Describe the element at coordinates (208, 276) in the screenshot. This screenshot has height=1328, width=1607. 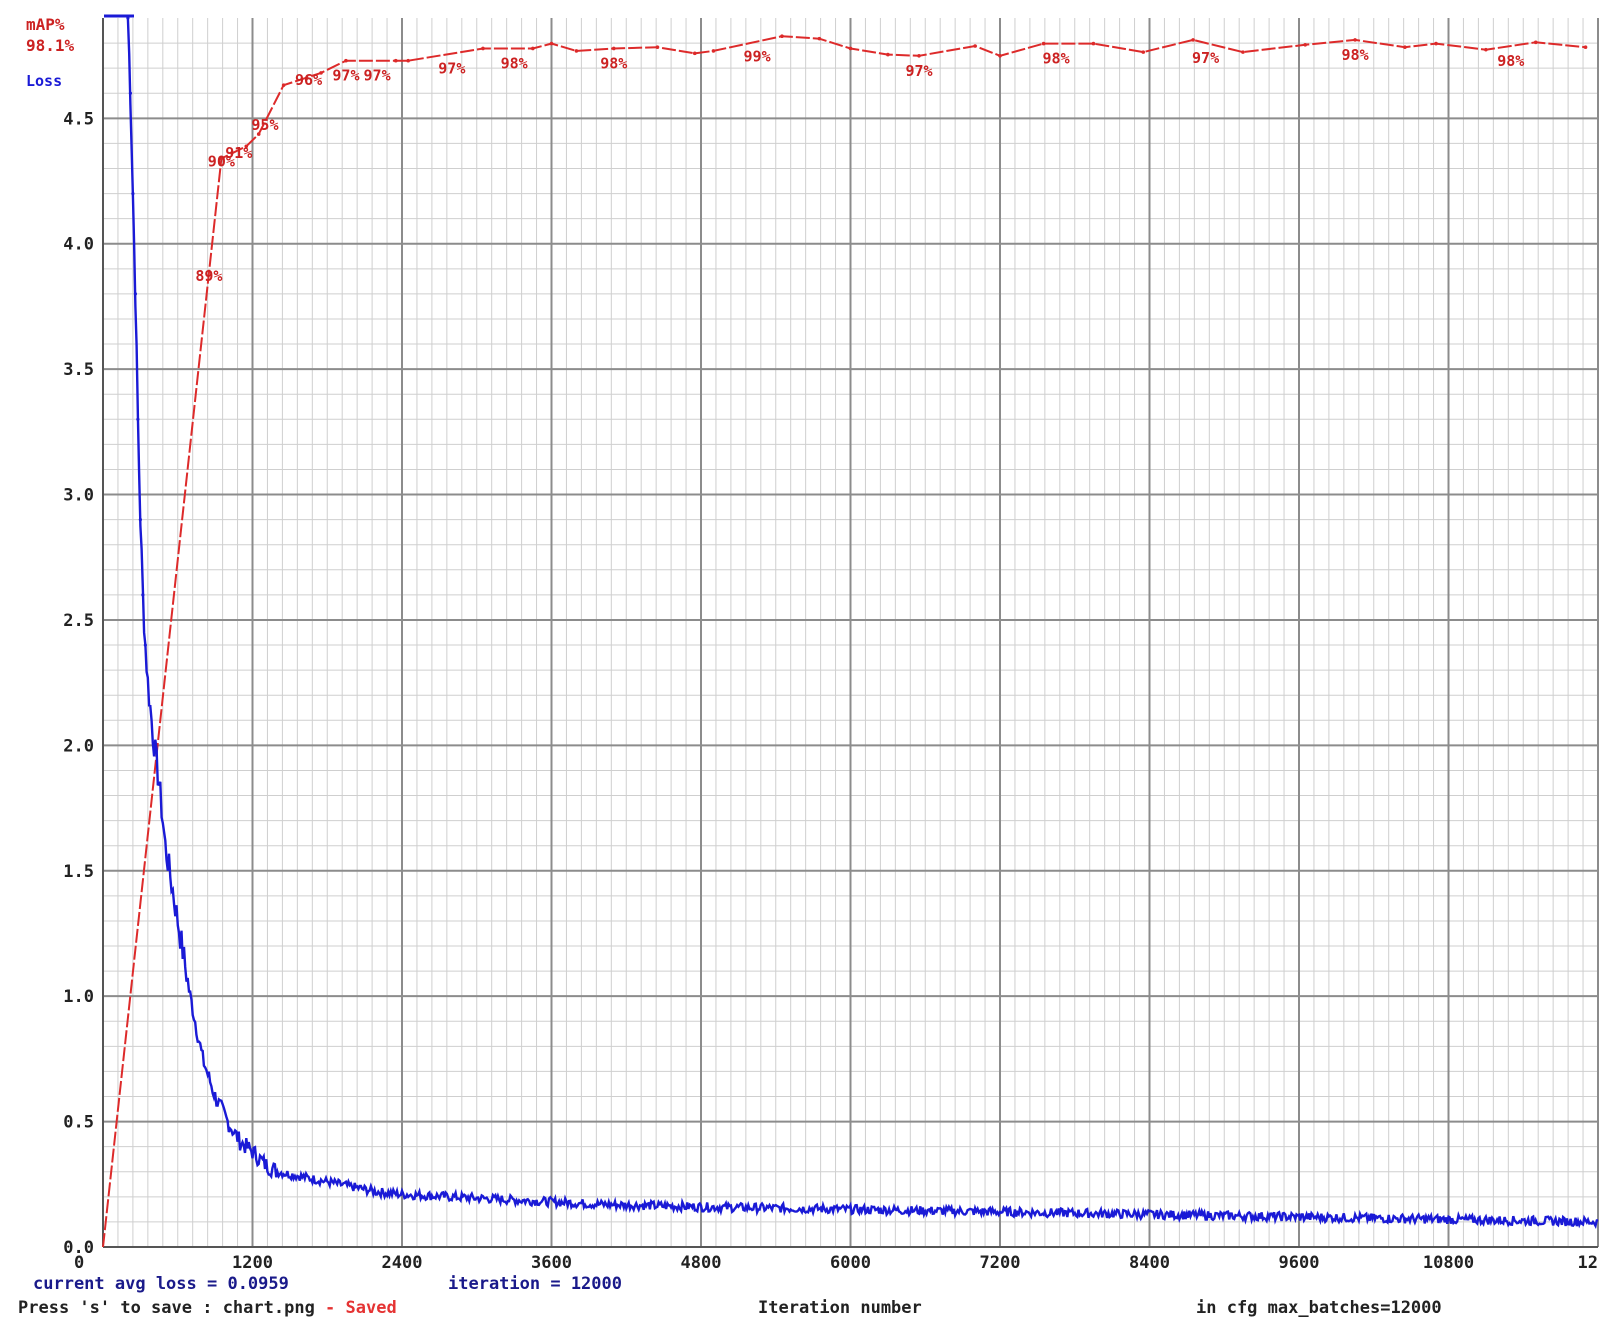
I see `map-value-label: 89%` at that location.